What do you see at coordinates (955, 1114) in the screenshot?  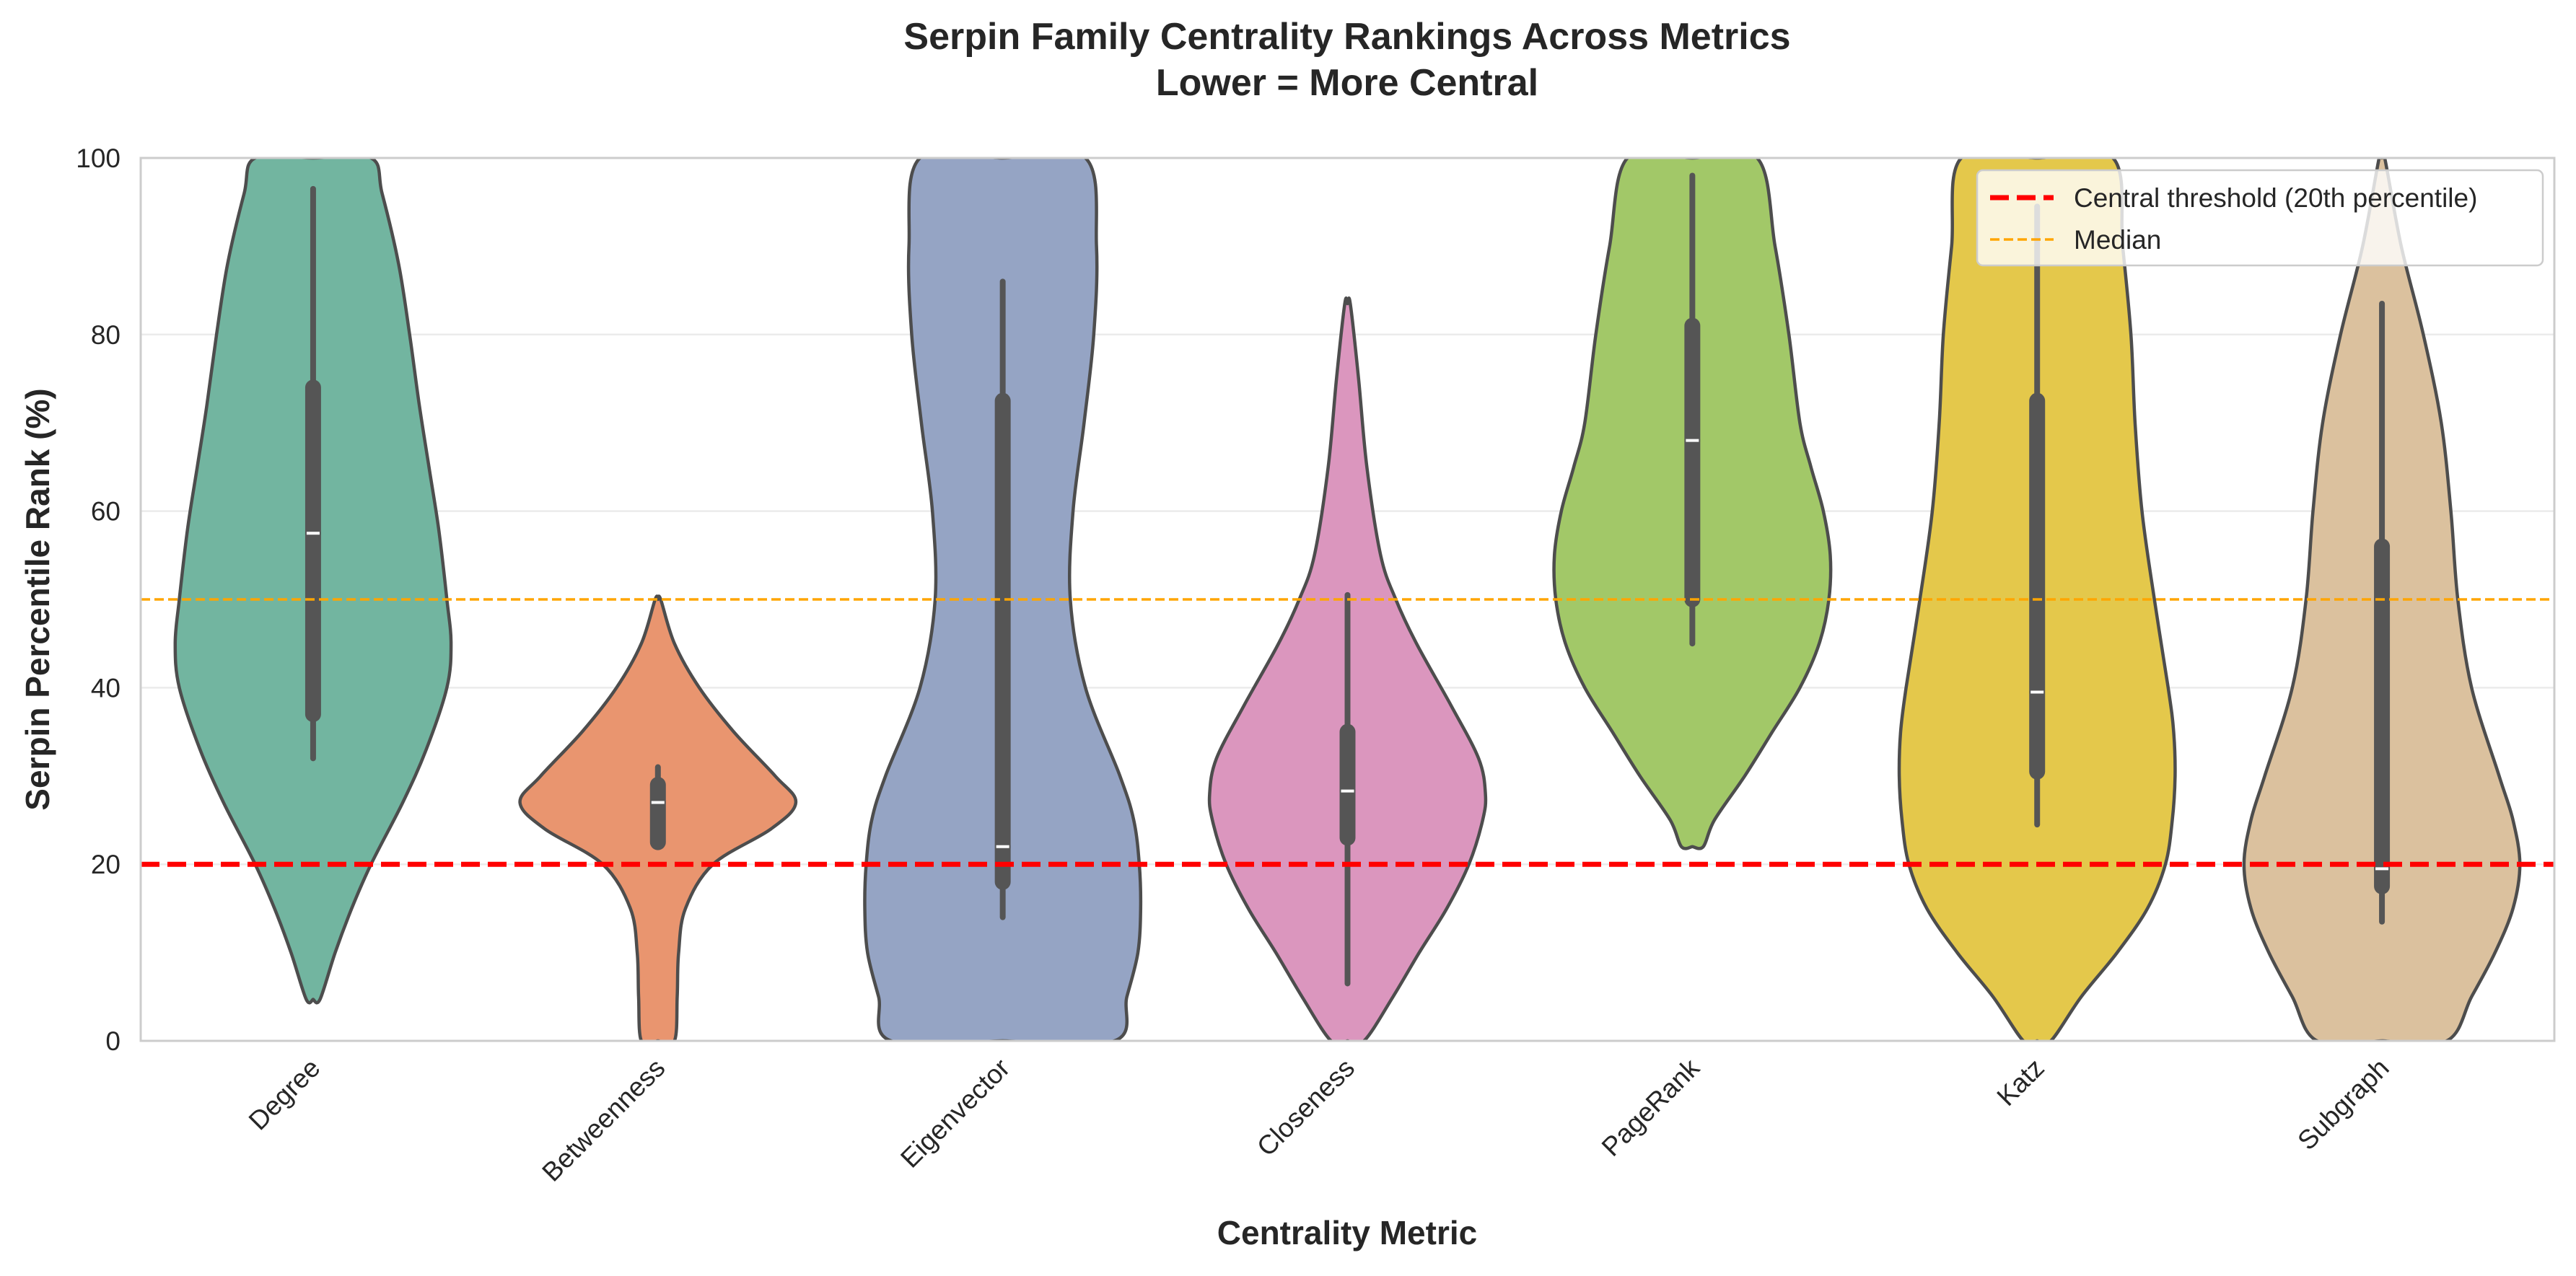 I see `x-tick-label: Eigenvector` at bounding box center [955, 1114].